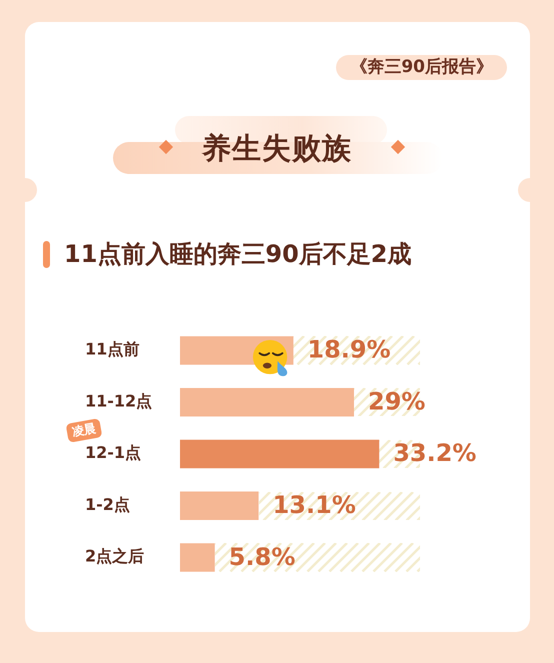  What do you see at coordinates (107, 504) in the screenshot?
I see `y-tick-label: 1-2点` at bounding box center [107, 504].